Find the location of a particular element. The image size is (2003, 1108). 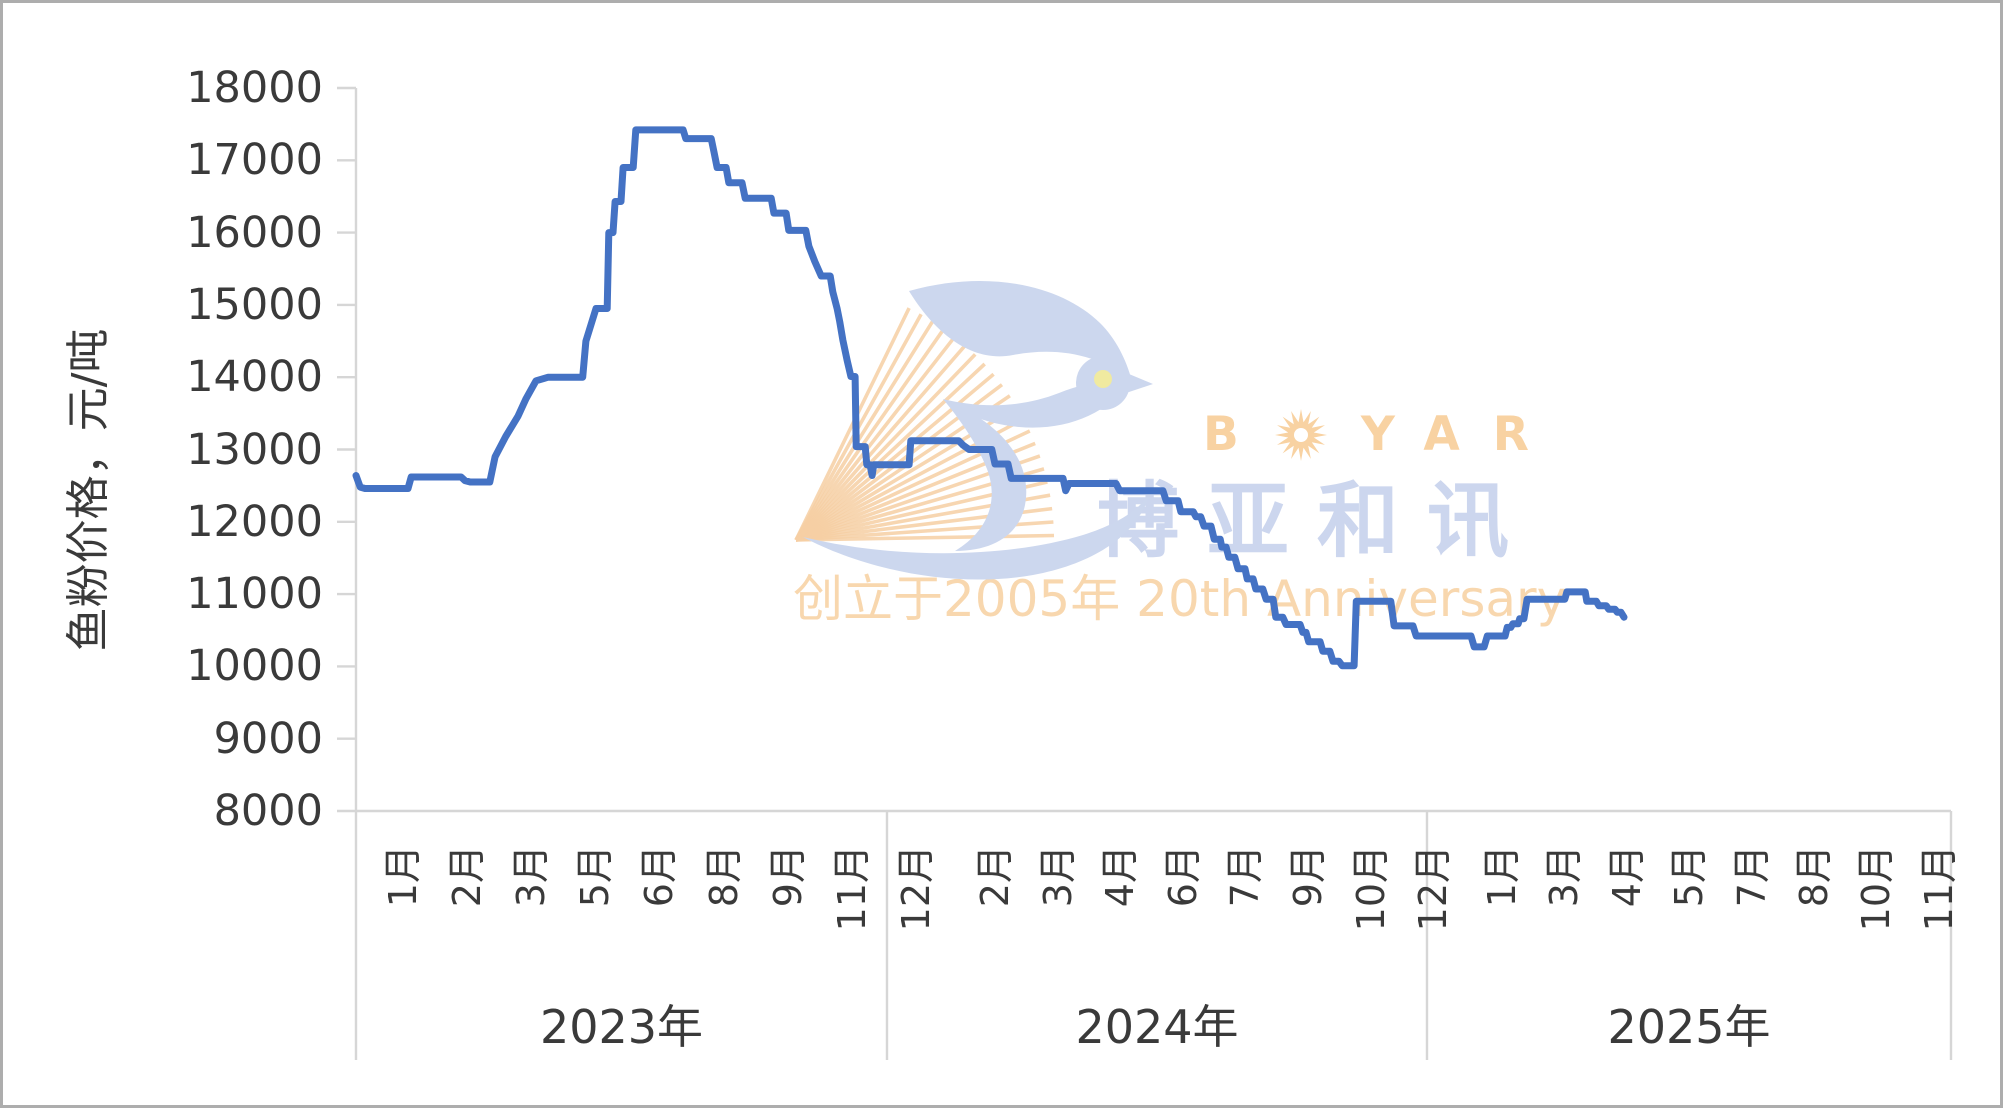

sun-icon is located at coordinates (1300, 434).